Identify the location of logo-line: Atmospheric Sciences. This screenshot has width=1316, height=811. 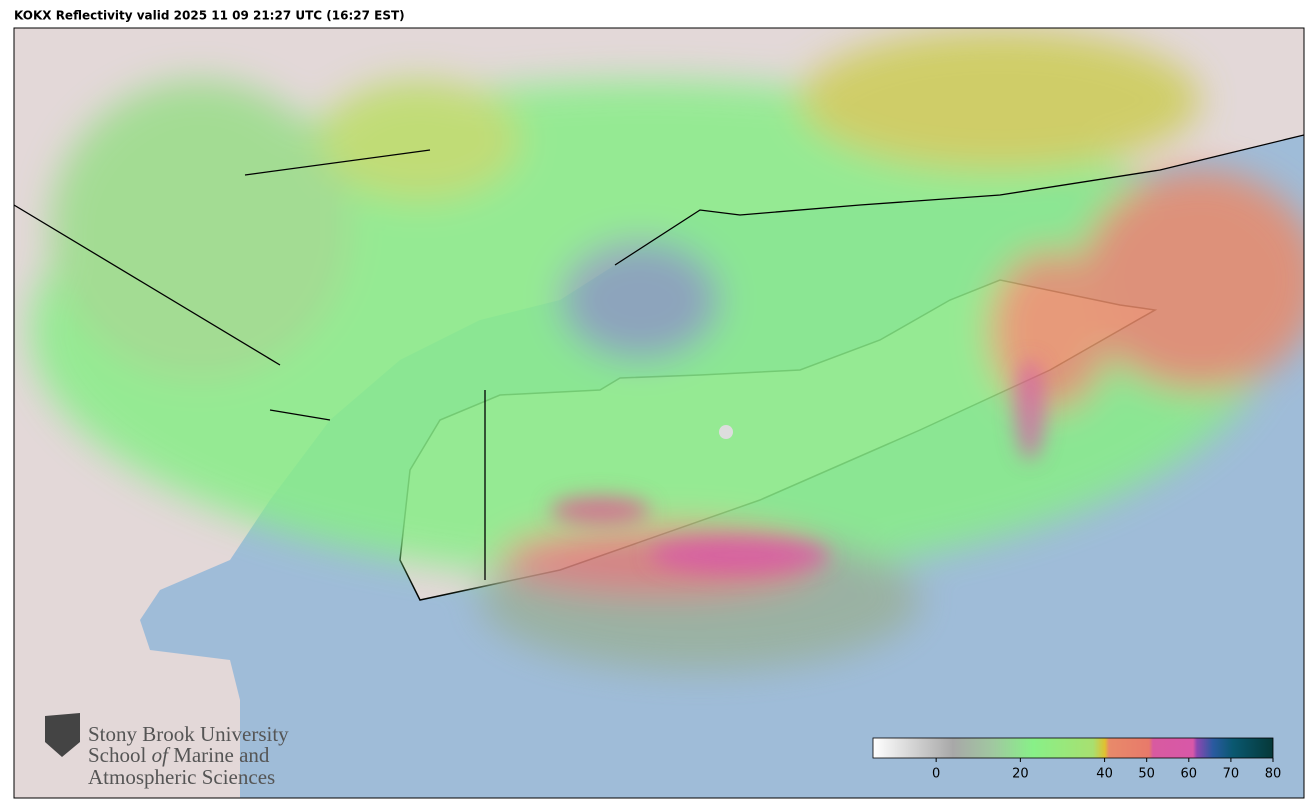
(181, 777).